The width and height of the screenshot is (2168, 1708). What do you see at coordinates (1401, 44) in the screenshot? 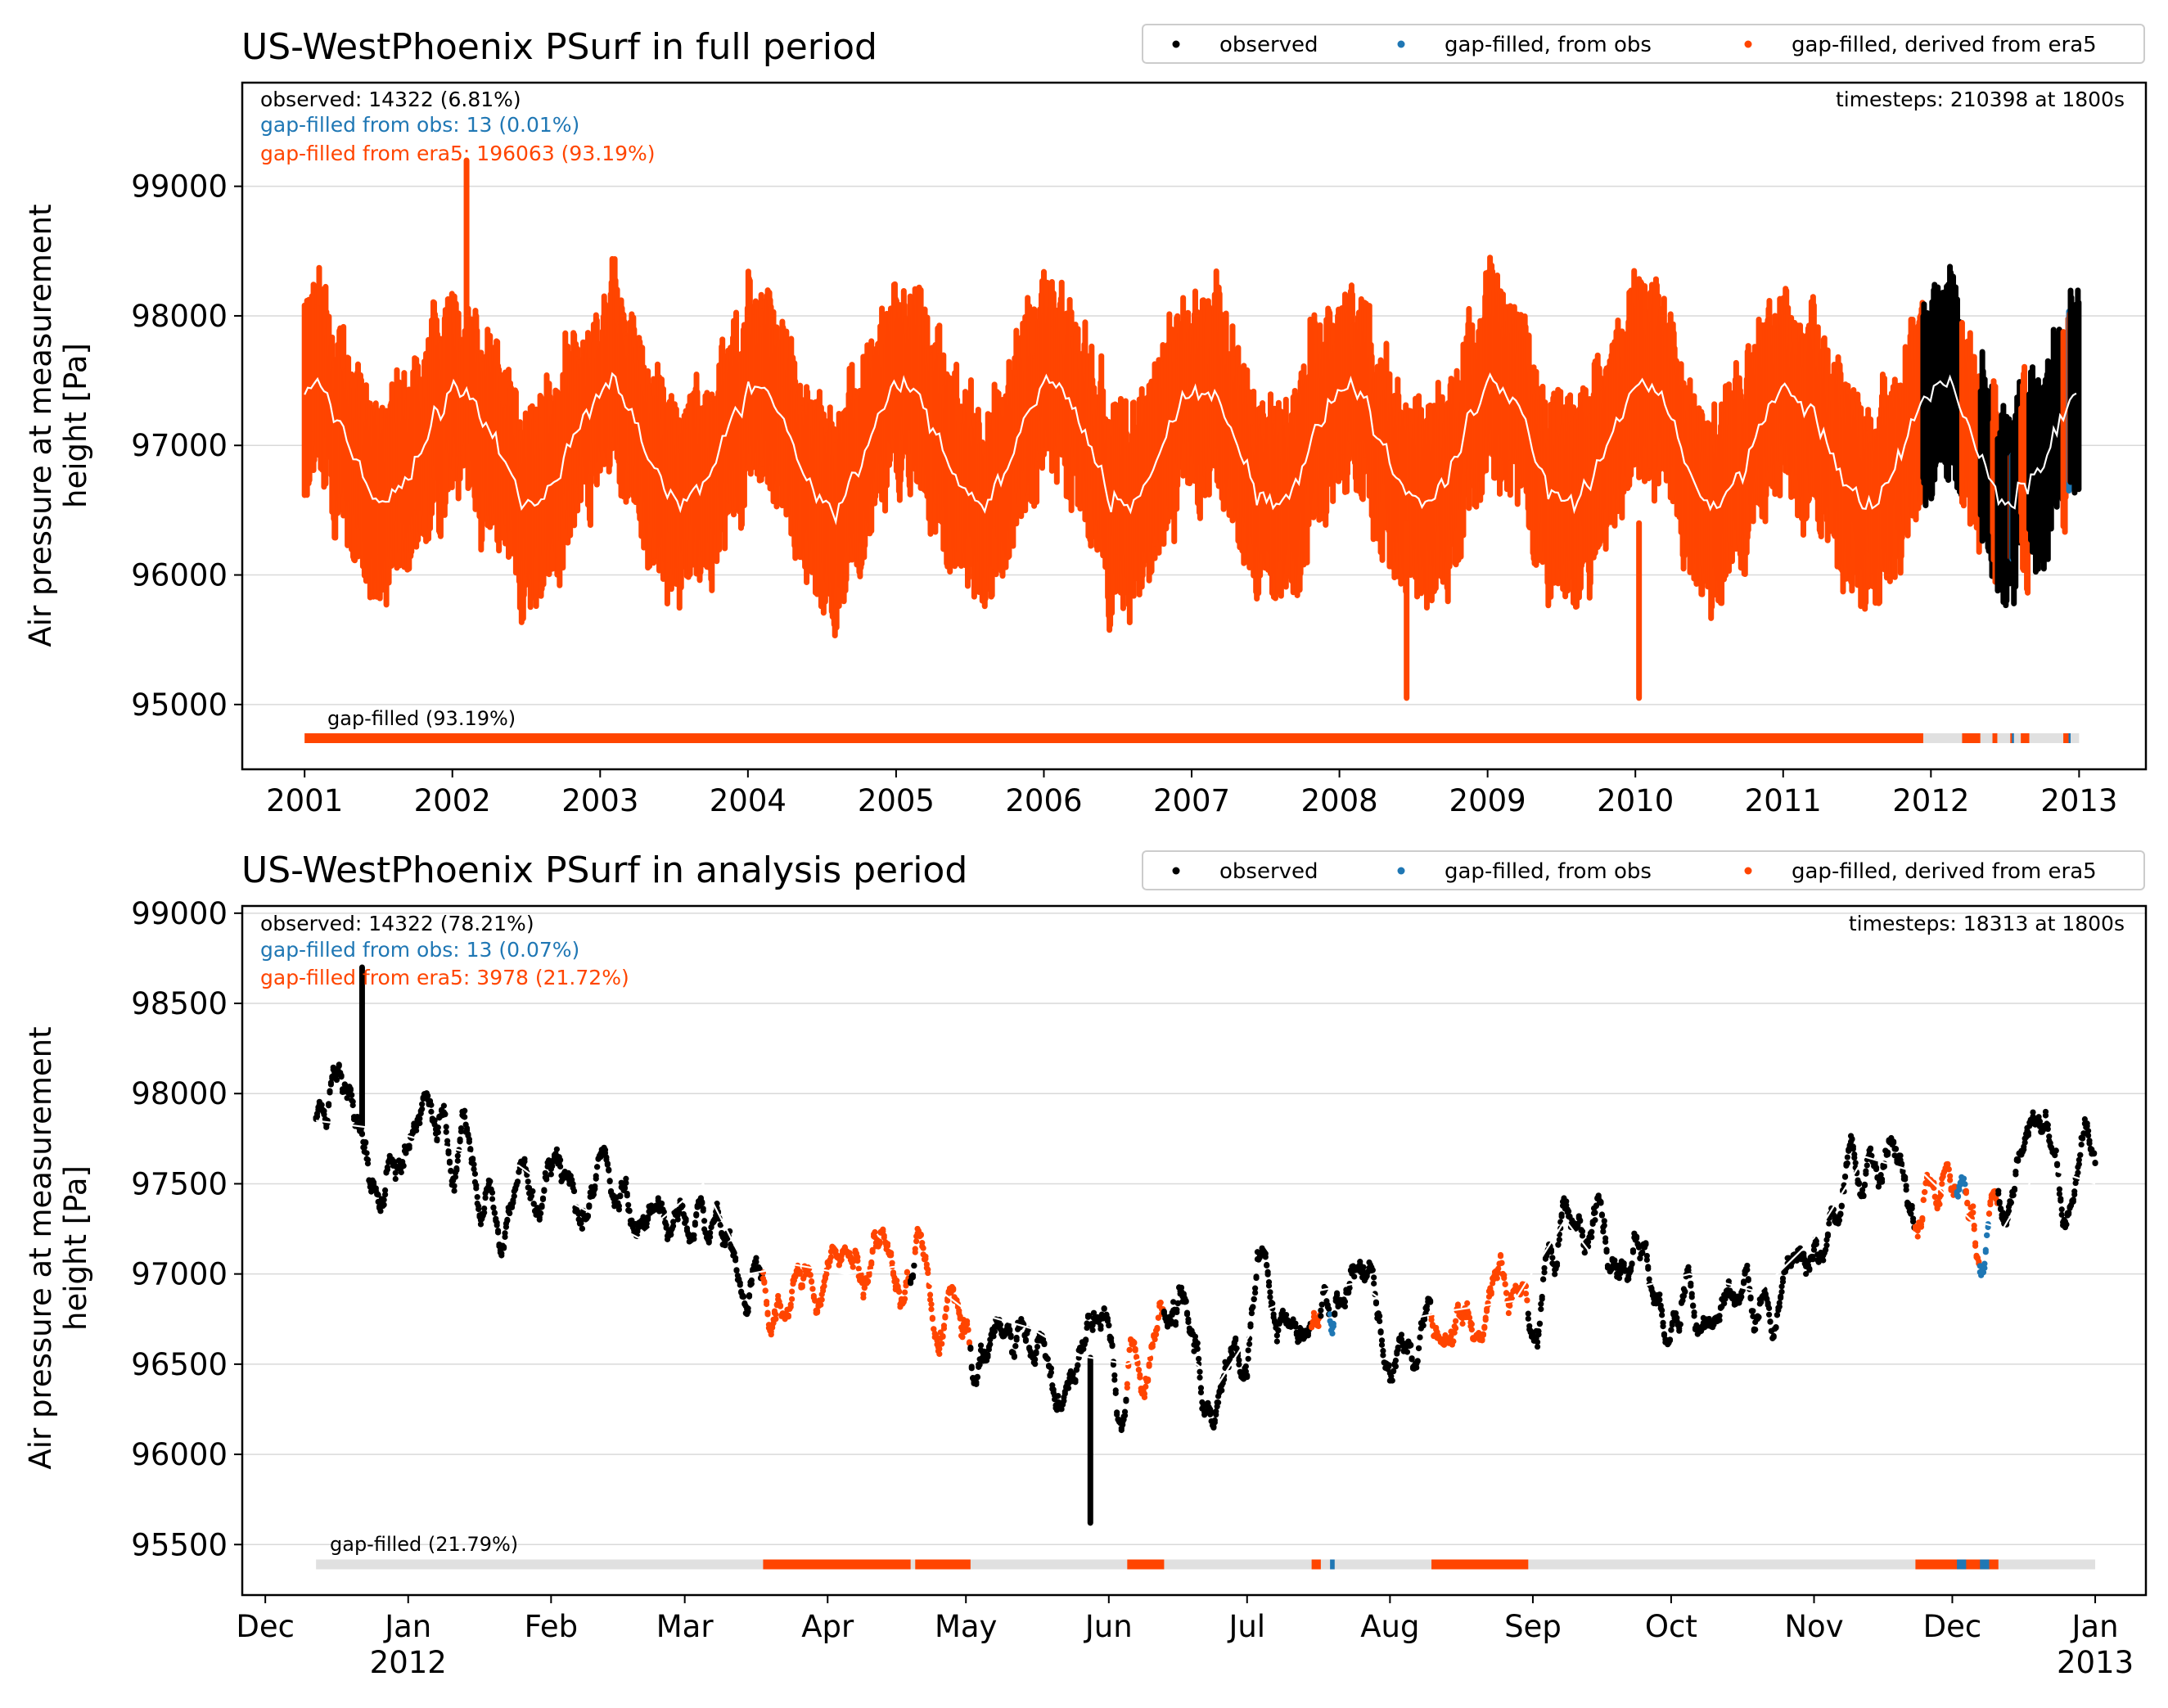
I see `legend-marker-gap-obs` at bounding box center [1401, 44].